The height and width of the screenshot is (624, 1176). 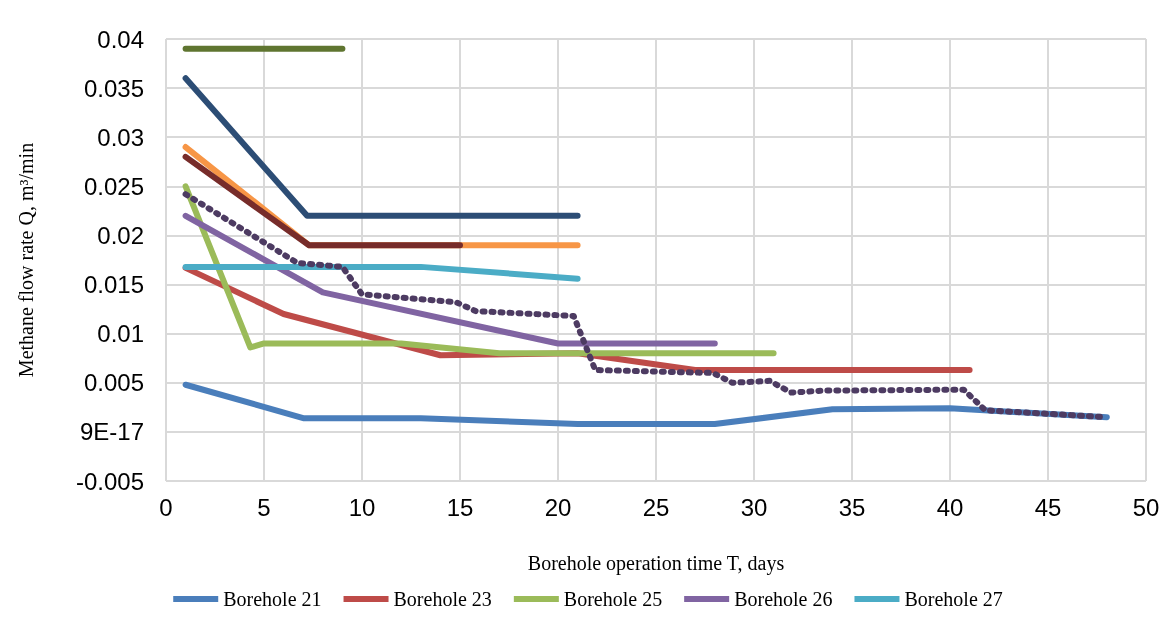 What do you see at coordinates (264, 507) in the screenshot?
I see `x-tick-label: 5` at bounding box center [264, 507].